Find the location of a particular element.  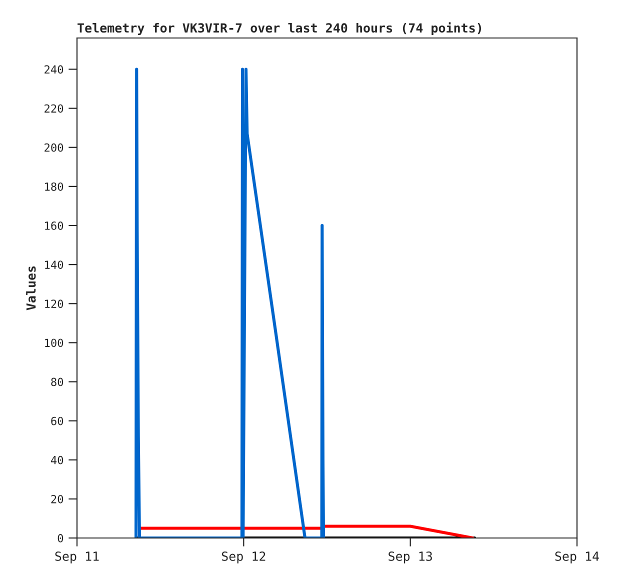

y-tick-label: 220 is located at coordinates (54, 108).